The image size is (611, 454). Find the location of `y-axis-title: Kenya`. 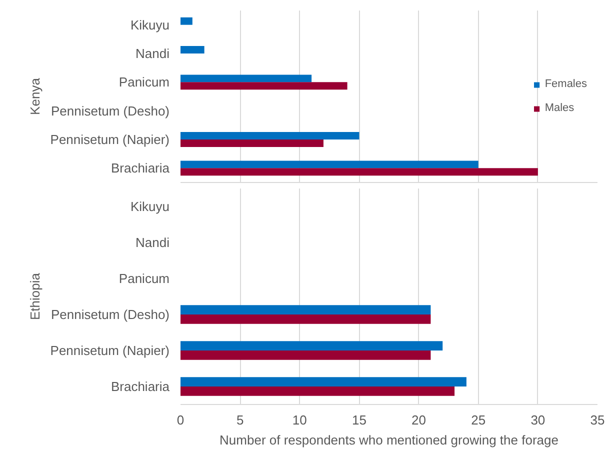

y-axis-title: Kenya is located at coordinates (34, 96).